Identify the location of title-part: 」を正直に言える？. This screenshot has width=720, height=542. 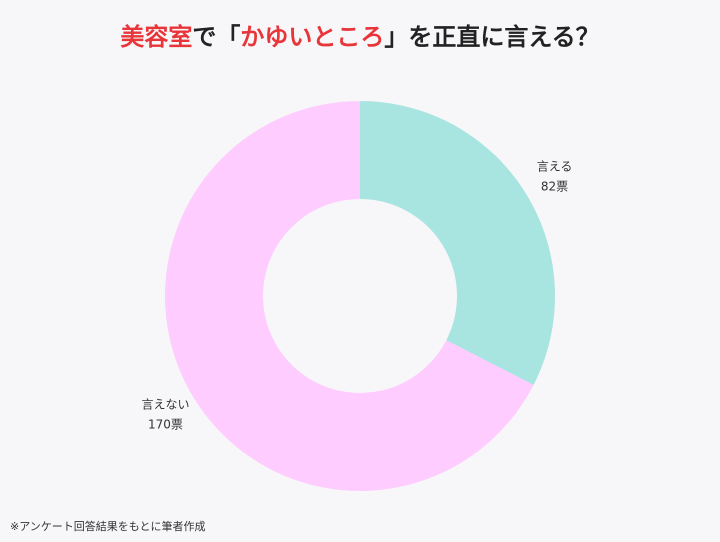
(491, 37).